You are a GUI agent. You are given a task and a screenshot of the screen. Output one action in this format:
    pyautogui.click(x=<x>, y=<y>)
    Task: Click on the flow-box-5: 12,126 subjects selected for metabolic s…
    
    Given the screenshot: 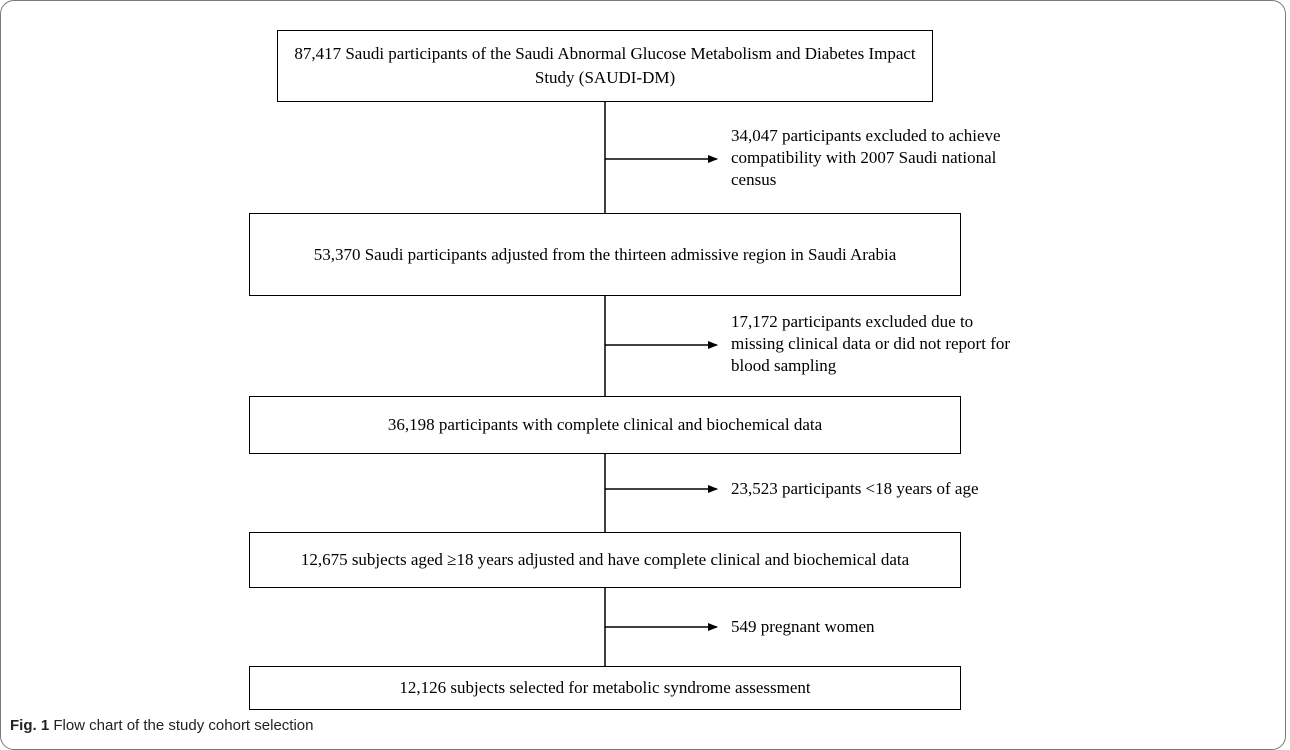 What is the action you would take?
    pyautogui.click(x=605, y=688)
    